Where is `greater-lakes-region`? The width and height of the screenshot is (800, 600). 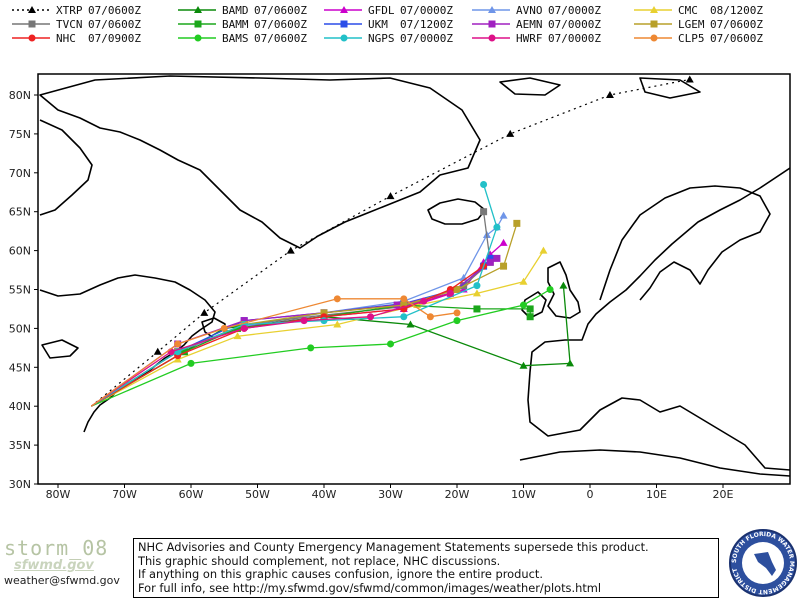
greater-lakes-region is located at coordinates (60, 349).